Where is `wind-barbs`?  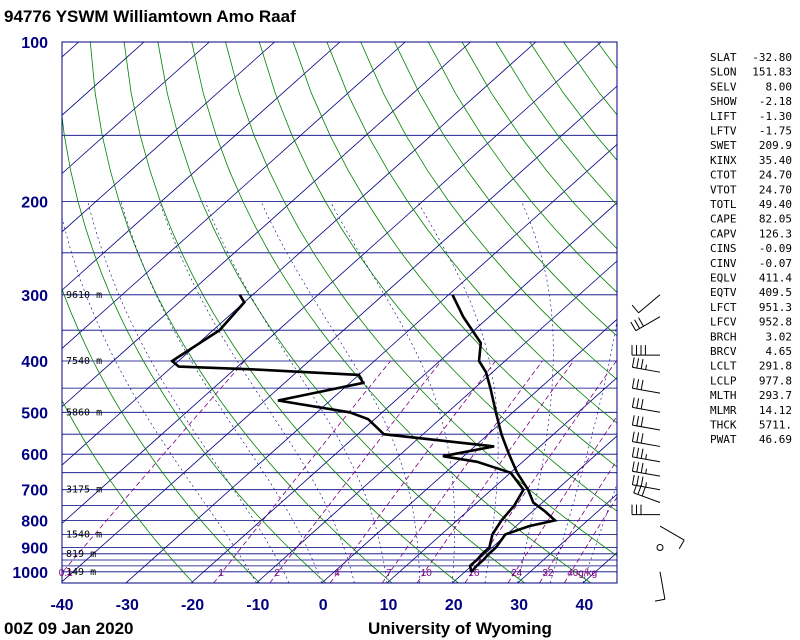
wind-barbs is located at coordinates (657, 448).